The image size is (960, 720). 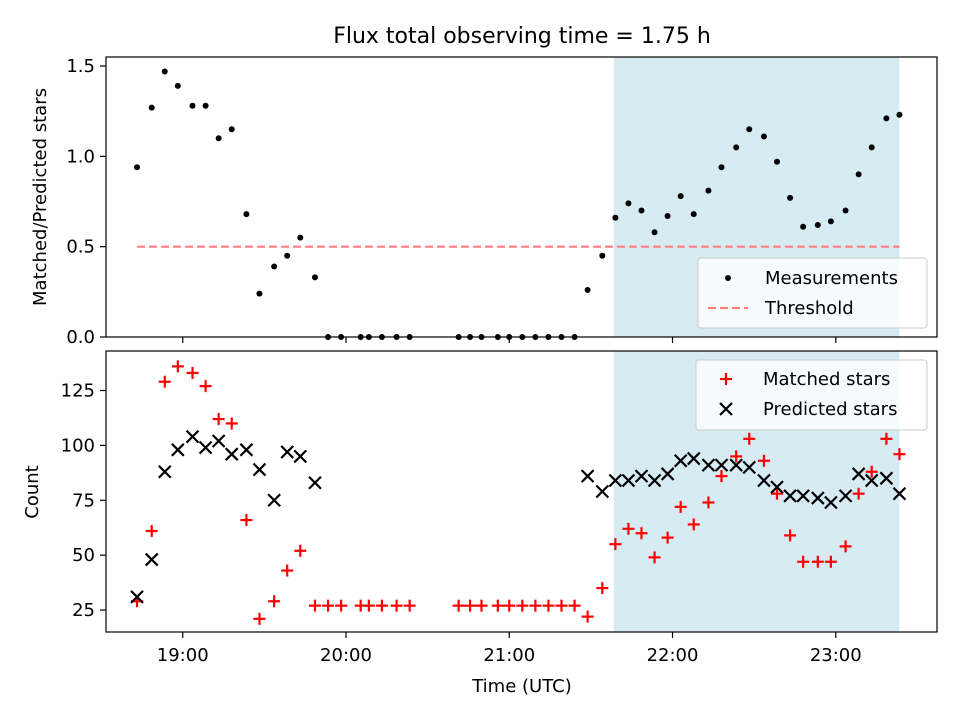 I want to click on bottom-legend: Matched stars Predicted stars, so click(x=811, y=395).